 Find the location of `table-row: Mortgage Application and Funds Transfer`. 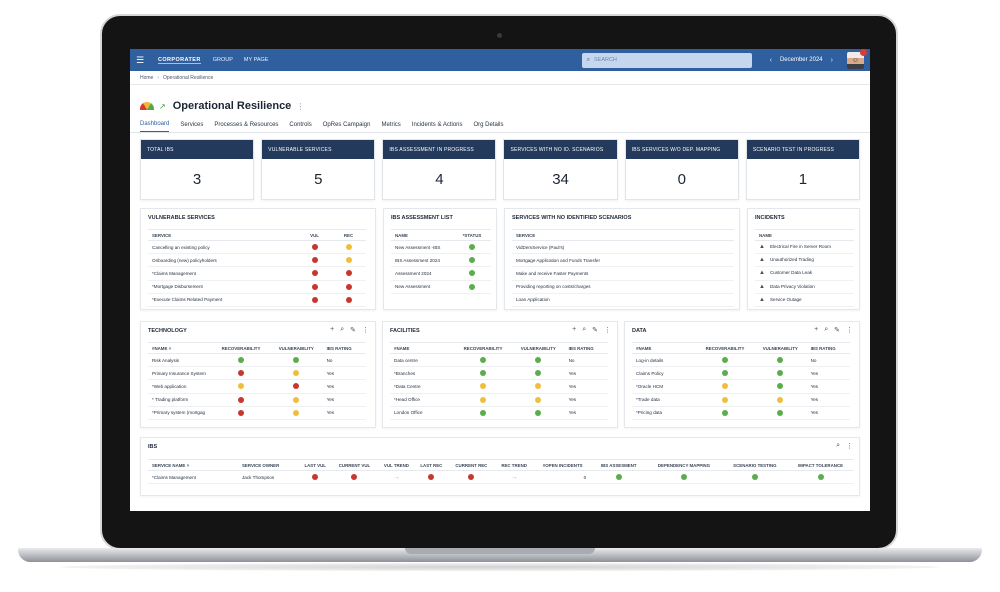

table-row: Mortgage Application and Funds Transfer is located at coordinates (623, 260).